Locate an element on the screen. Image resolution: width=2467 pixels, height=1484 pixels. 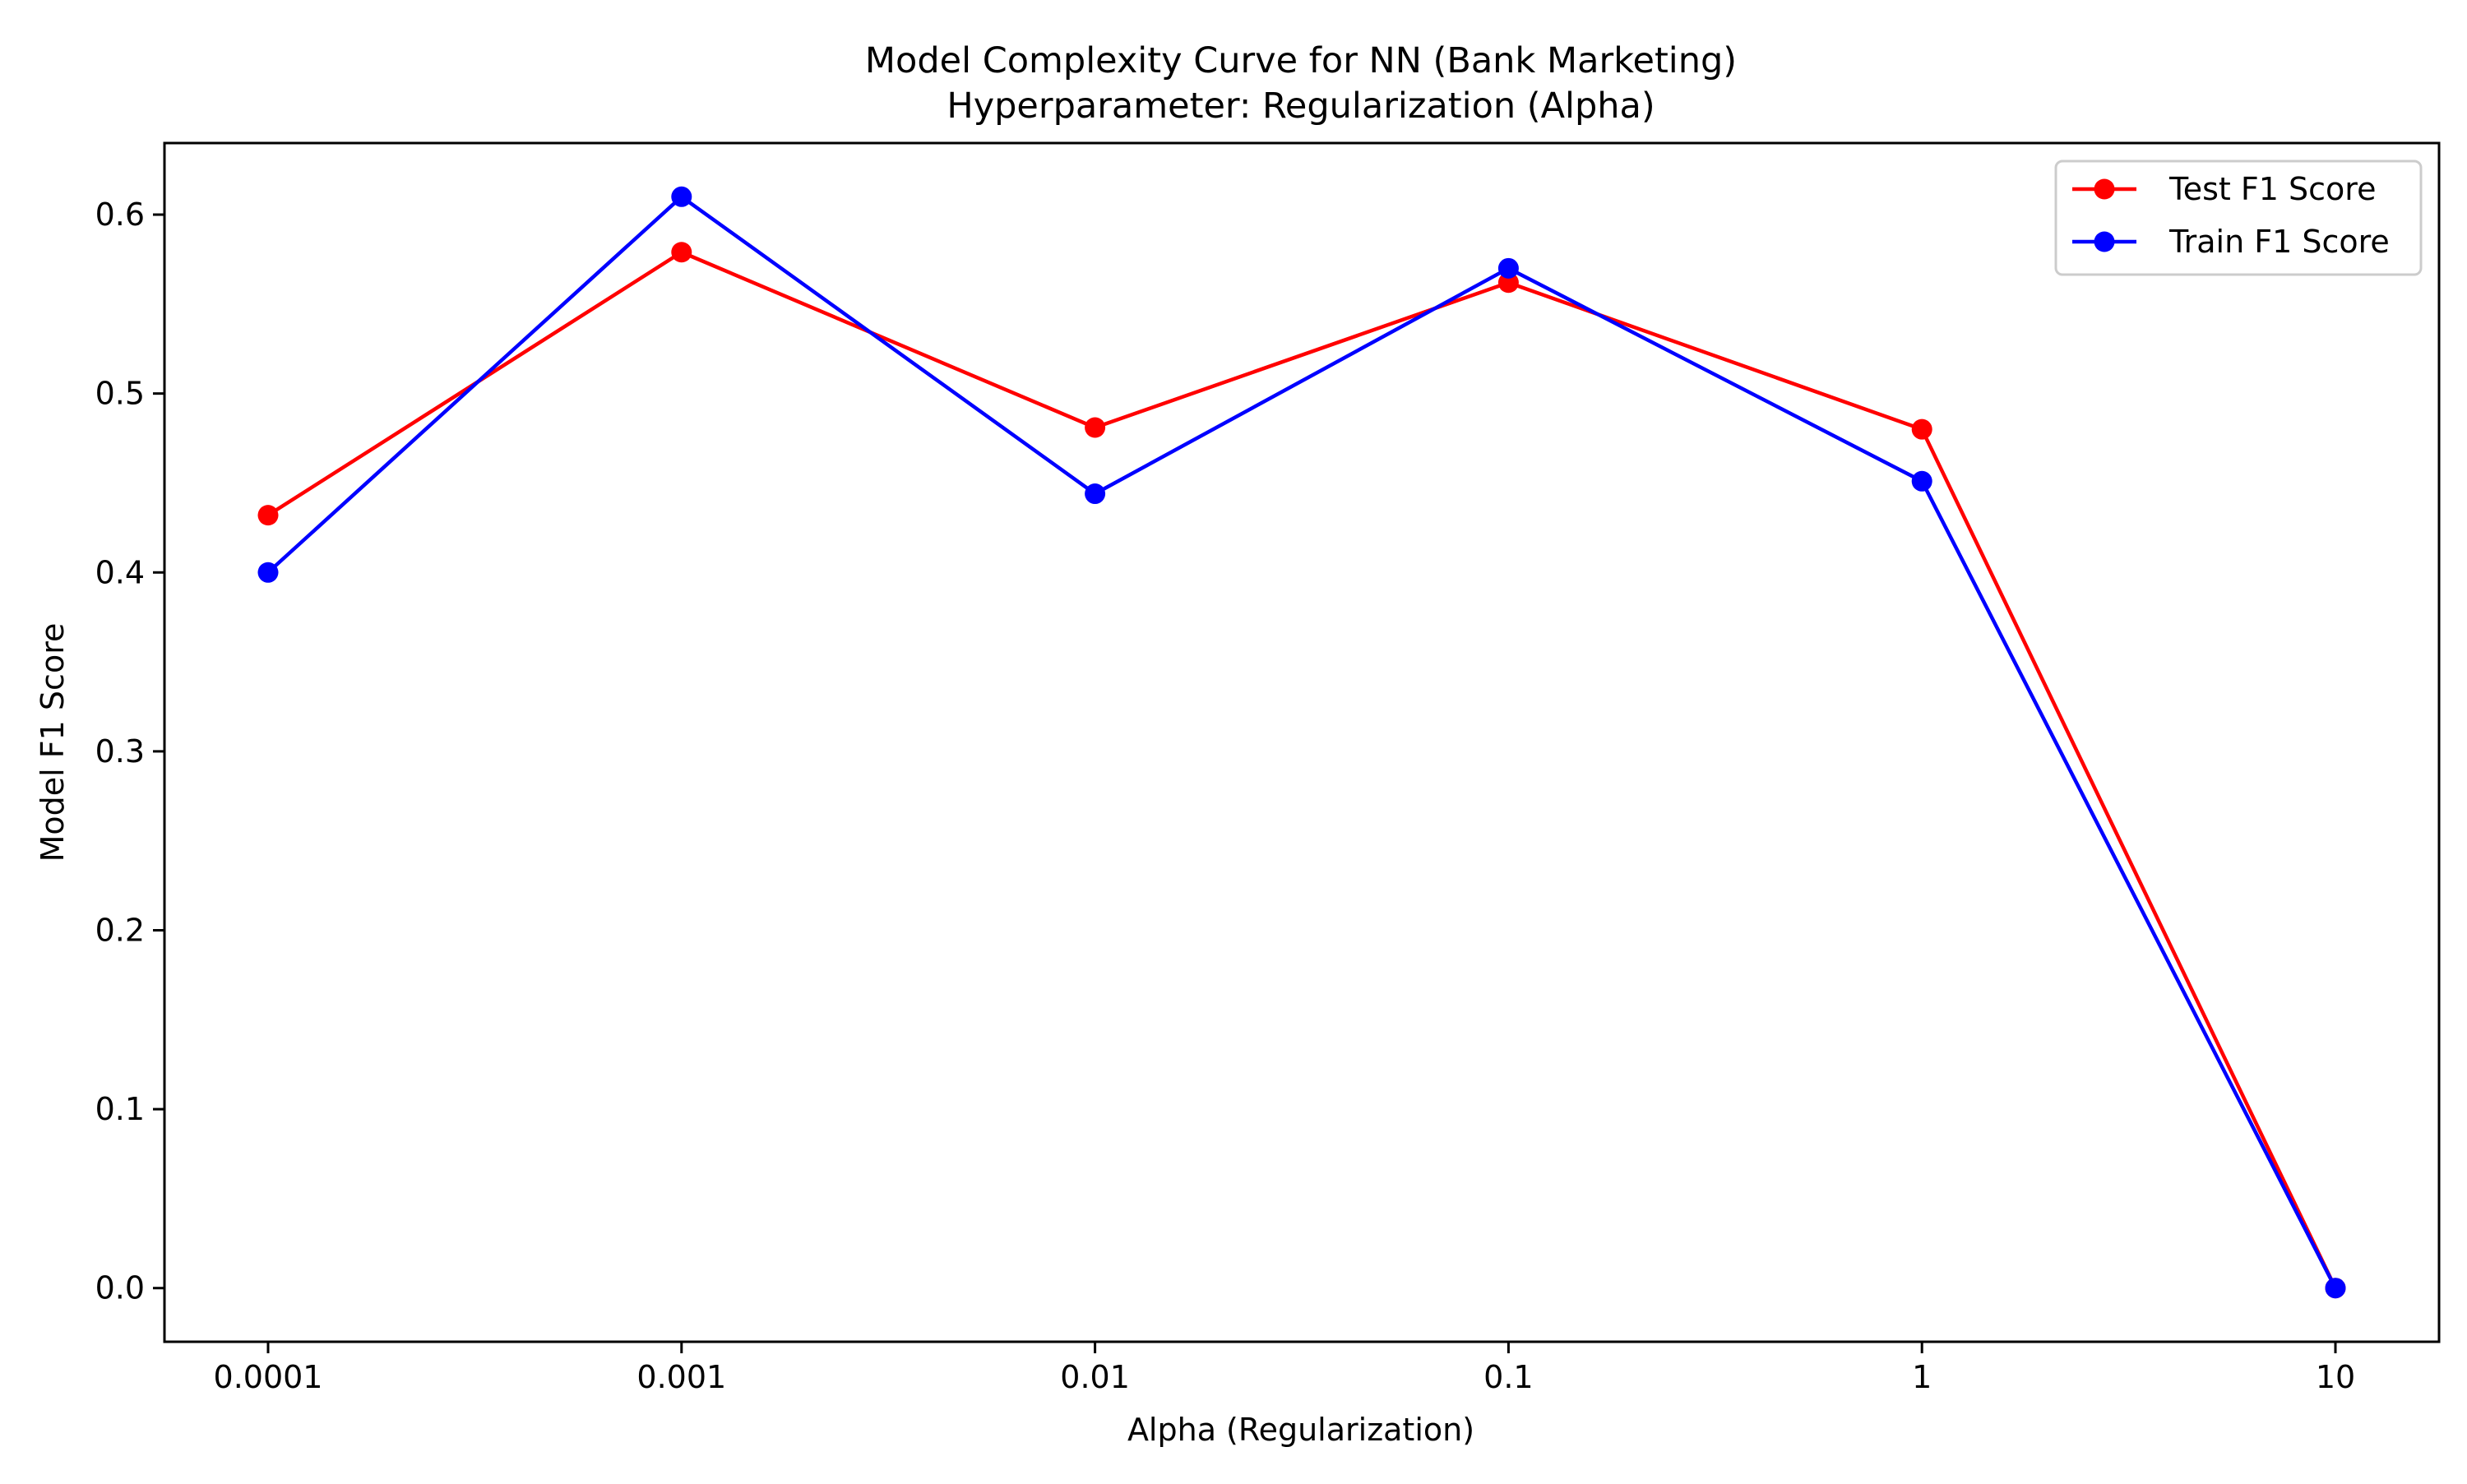
y-tick-label: 0.1 is located at coordinates (120, 1109).